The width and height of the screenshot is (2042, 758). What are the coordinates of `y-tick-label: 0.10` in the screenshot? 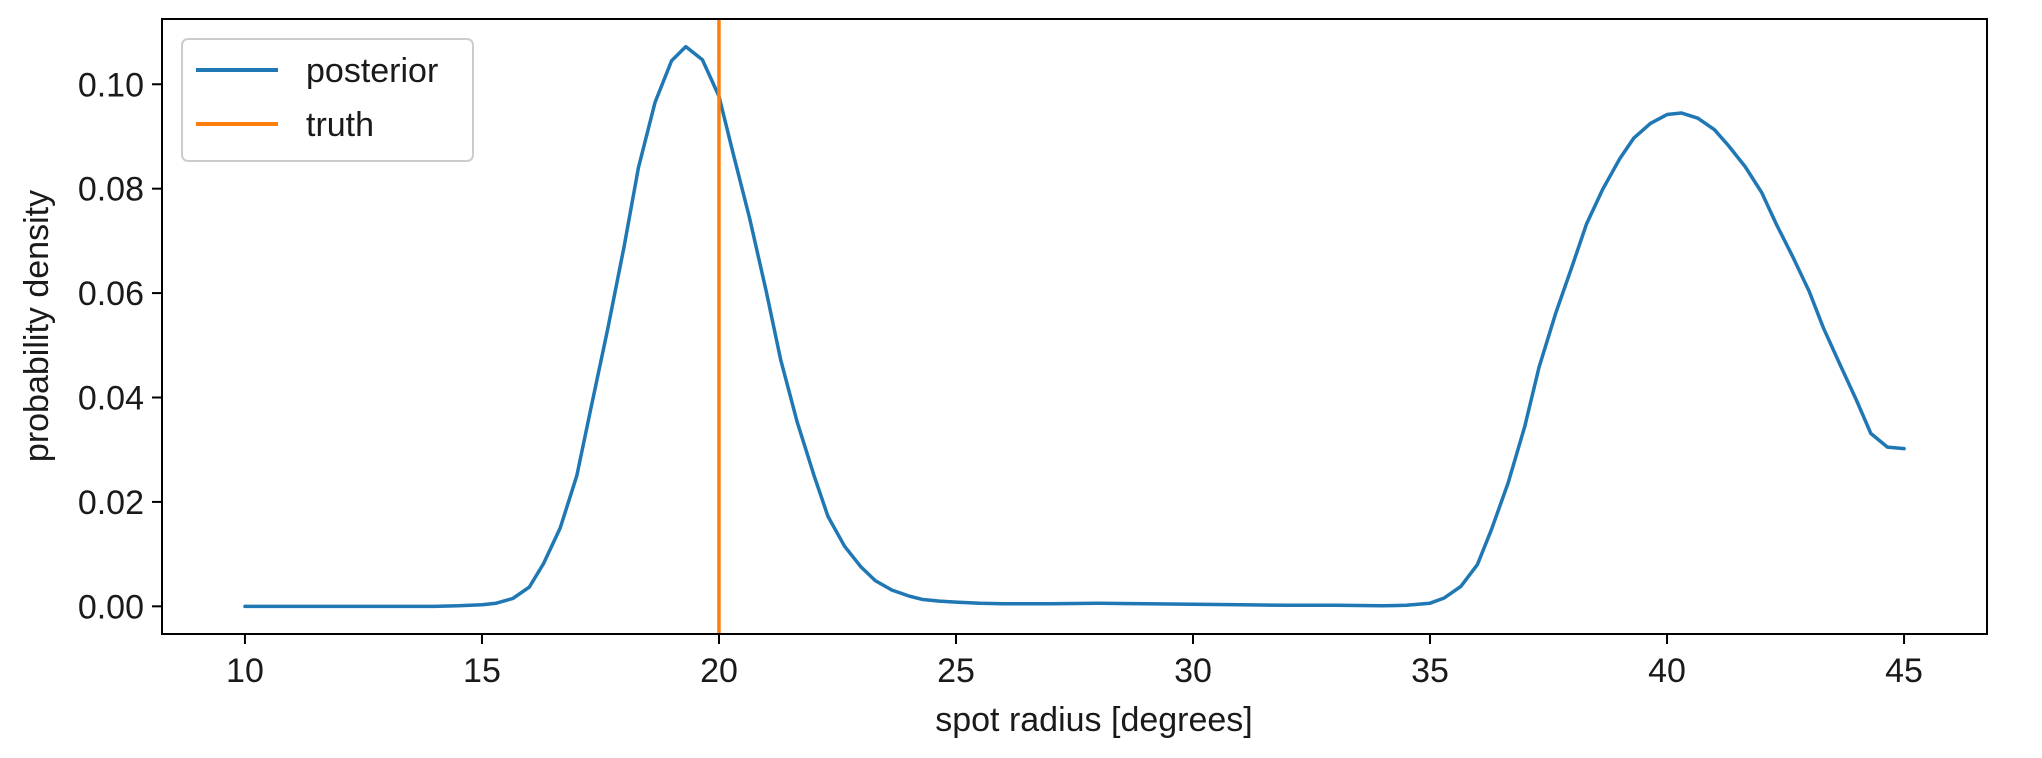 It's located at (111, 85).